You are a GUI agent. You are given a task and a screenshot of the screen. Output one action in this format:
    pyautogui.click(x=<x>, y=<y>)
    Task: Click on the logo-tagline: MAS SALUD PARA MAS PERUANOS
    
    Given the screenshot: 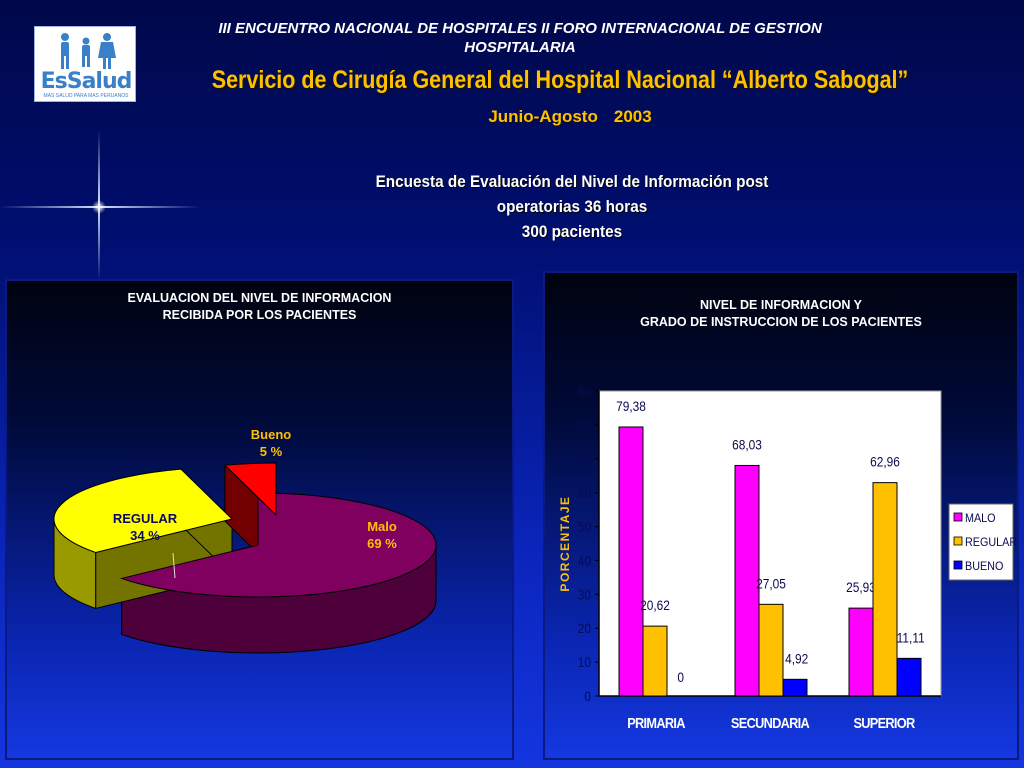 What is the action you would take?
    pyautogui.click(x=86, y=96)
    